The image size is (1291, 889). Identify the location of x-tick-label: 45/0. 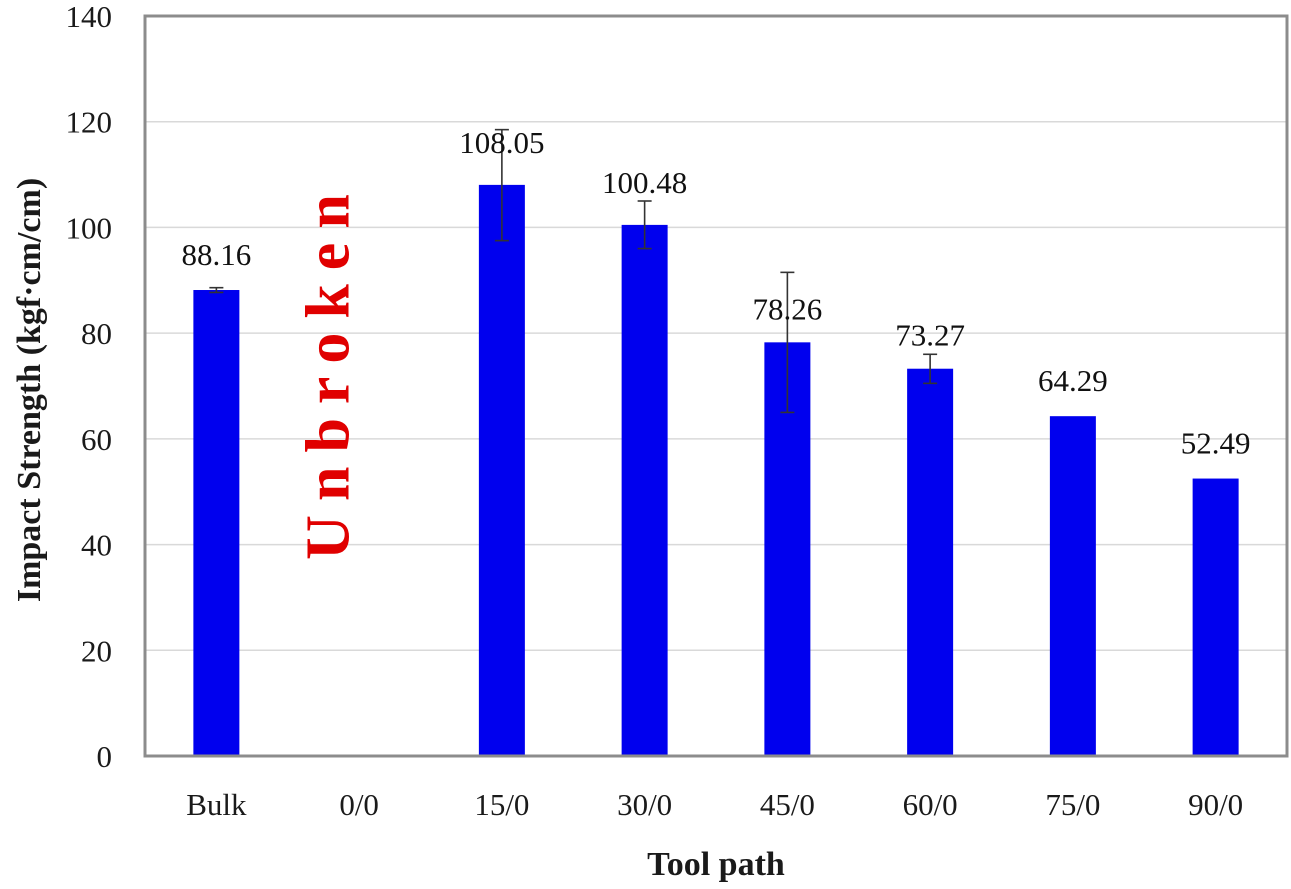
(787, 804).